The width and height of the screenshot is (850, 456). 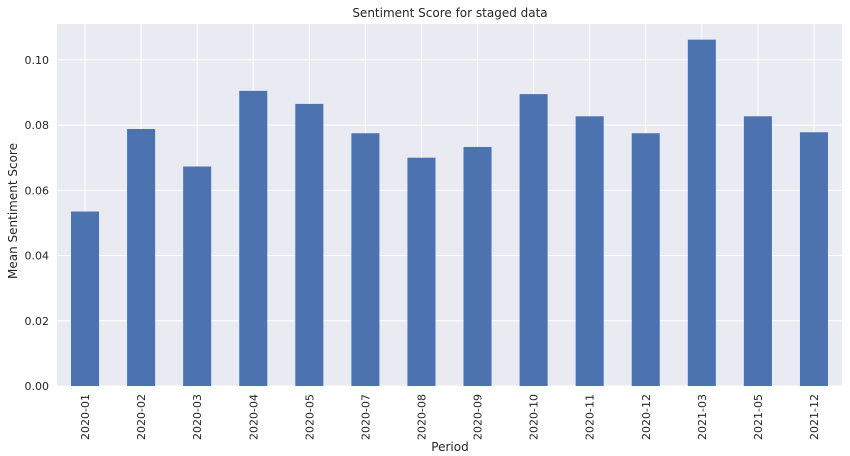 What do you see at coordinates (309, 417) in the screenshot?
I see `x-tick-label: 2020-05` at bounding box center [309, 417].